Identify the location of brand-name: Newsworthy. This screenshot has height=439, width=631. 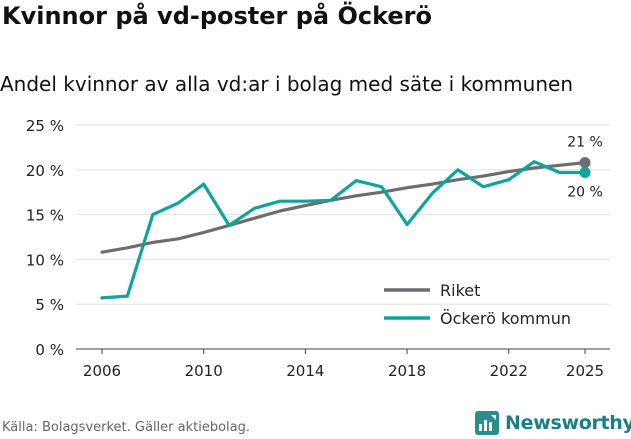
(568, 423).